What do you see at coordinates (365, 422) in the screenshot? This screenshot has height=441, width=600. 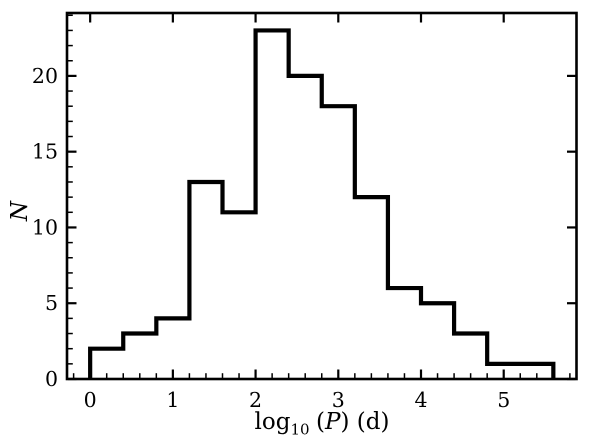 I see `xlabel-units: ) (d)` at bounding box center [365, 422].